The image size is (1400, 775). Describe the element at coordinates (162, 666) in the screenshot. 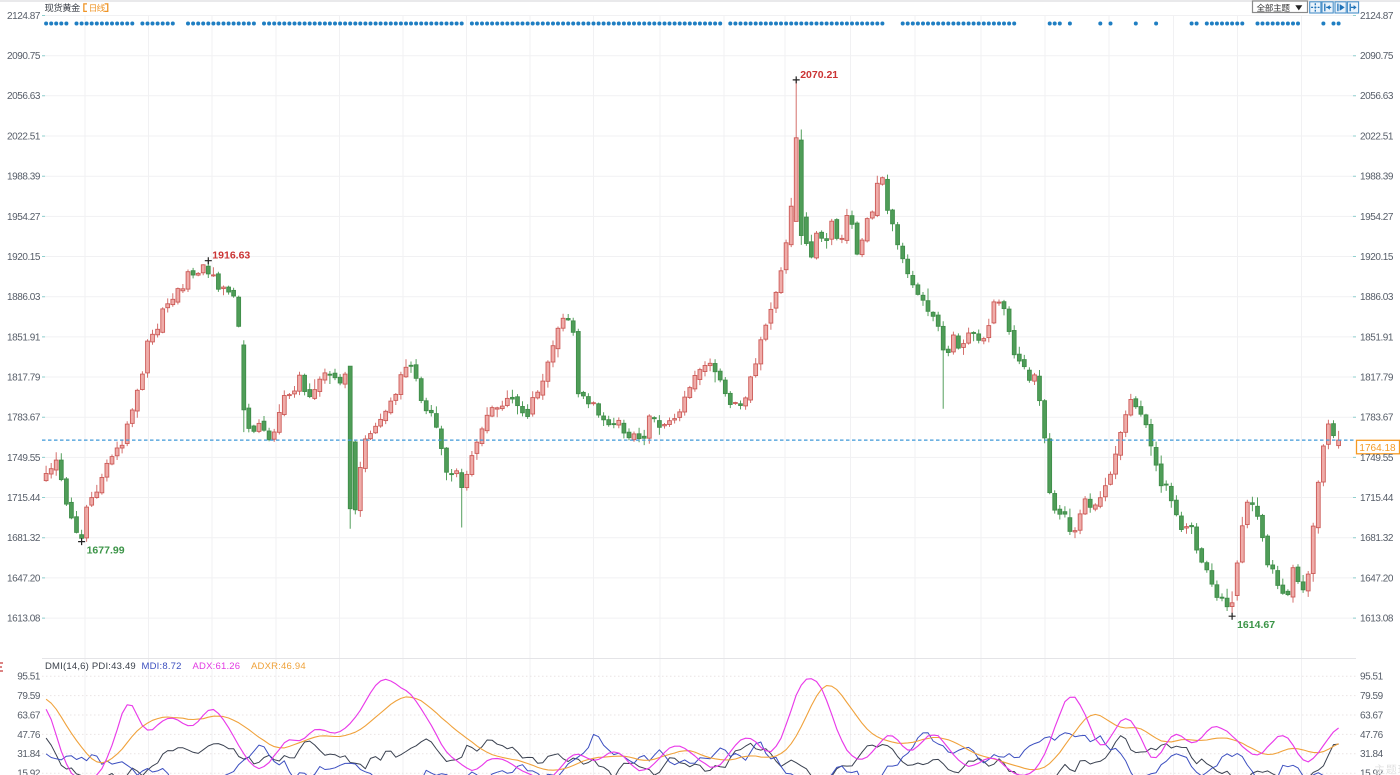

I see `svg-text: MDI:8.72` at that location.